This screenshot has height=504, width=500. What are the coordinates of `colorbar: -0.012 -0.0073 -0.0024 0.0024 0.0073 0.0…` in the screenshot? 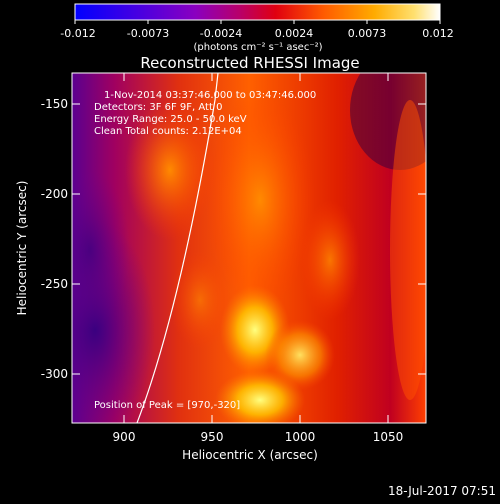 It's located at (257, 28).